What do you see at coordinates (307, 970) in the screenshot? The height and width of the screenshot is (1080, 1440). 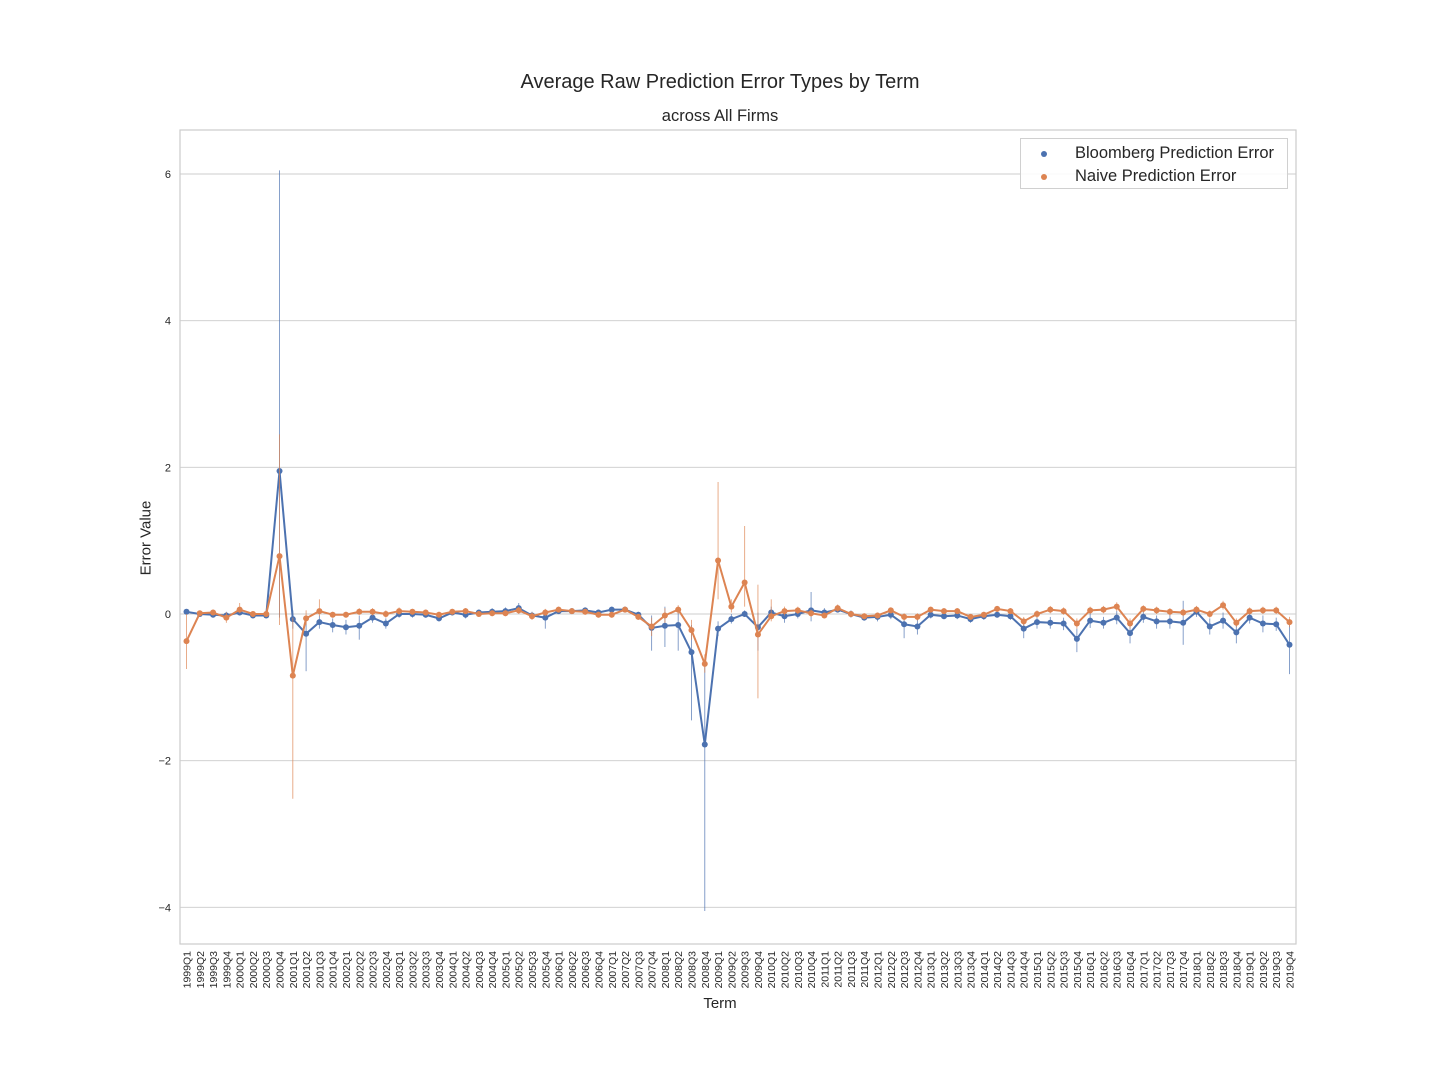 I see `x-tick-label: 2001Q2` at bounding box center [307, 970].